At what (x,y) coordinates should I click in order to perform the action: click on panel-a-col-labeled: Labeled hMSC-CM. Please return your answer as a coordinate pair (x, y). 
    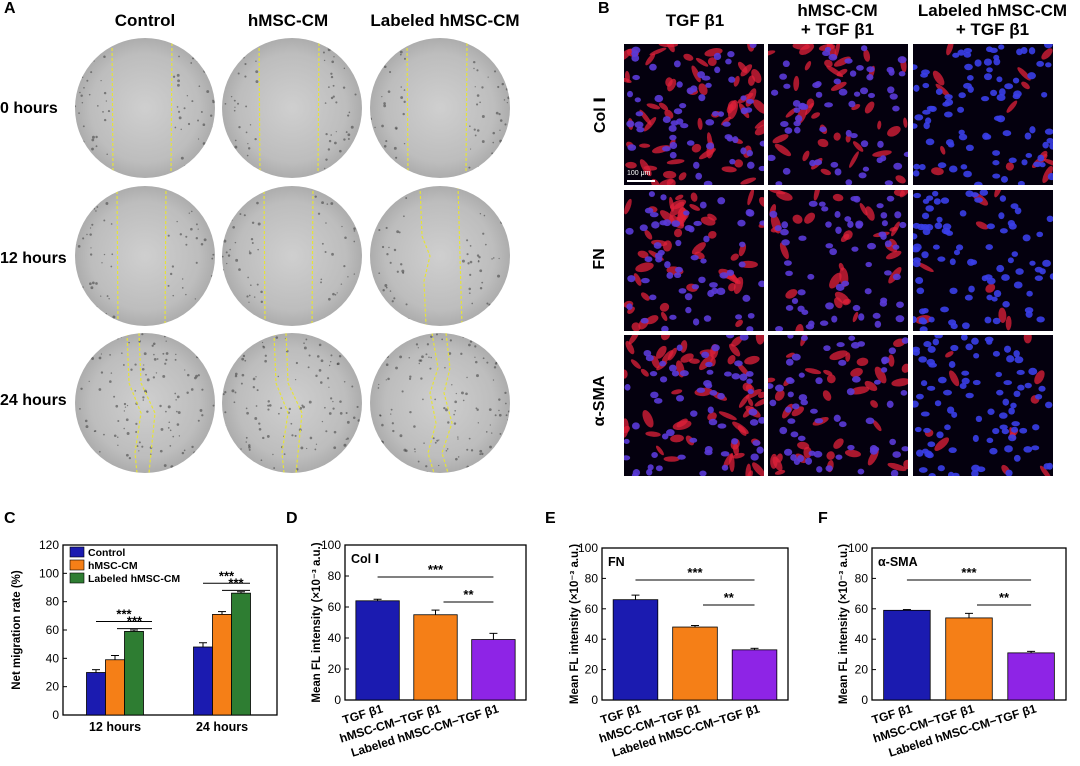
    Looking at the image, I should click on (445, 20).